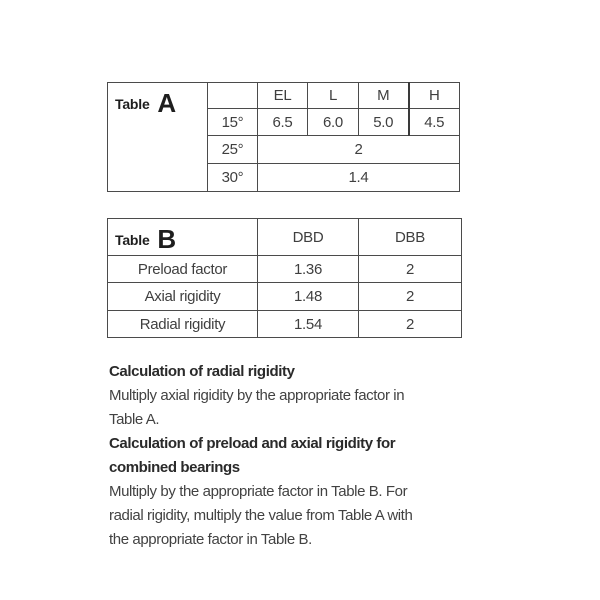 The image size is (600, 600). Describe the element at coordinates (182, 324) in the screenshot. I see `table-b-label-radial: Radial rigidity` at that location.